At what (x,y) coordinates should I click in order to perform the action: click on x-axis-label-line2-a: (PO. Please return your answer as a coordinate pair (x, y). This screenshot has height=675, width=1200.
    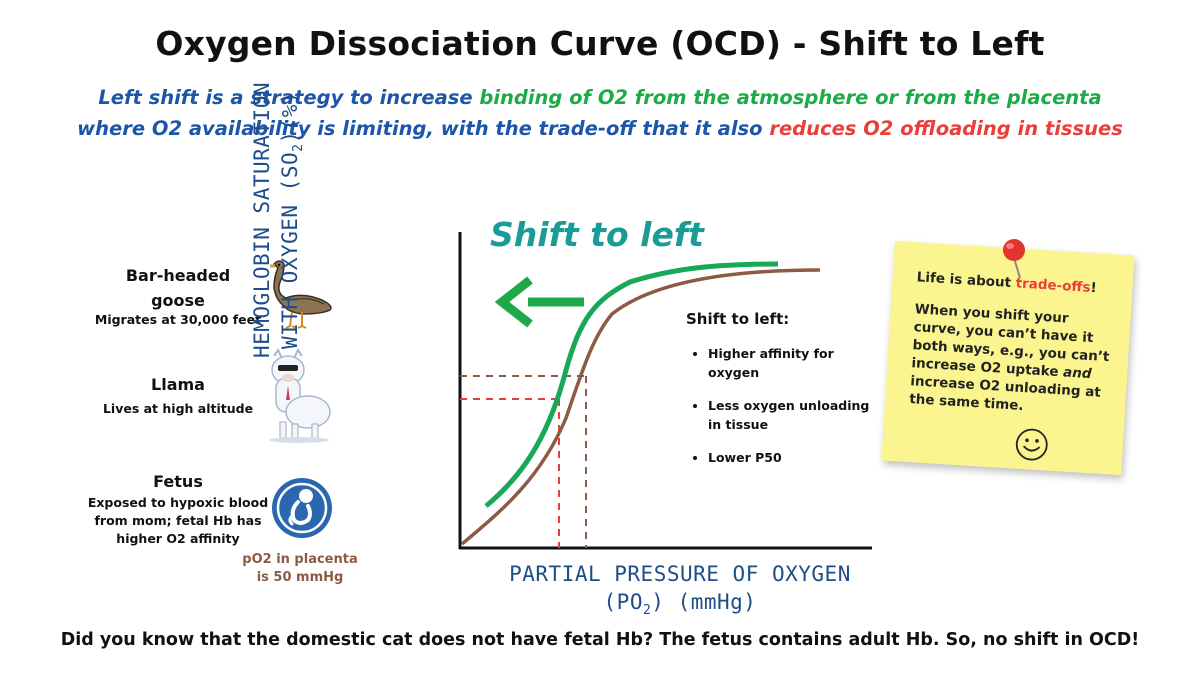
    Looking at the image, I should click on (623, 602).